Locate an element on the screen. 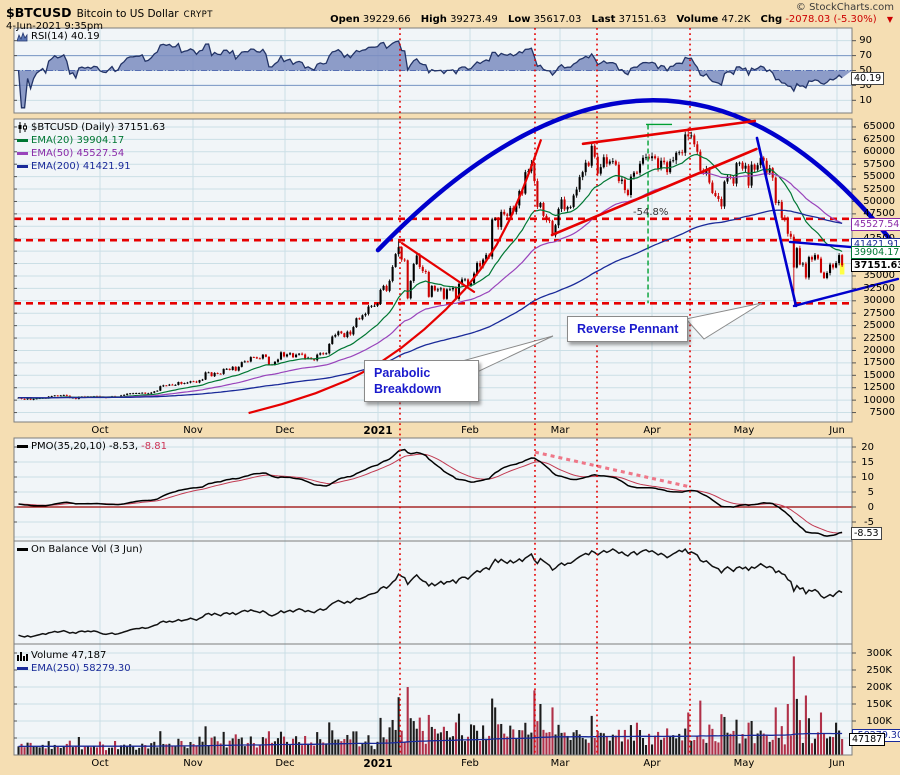 The width and height of the screenshot is (900, 775). value-badge: -8.53 is located at coordinates (866, 533).